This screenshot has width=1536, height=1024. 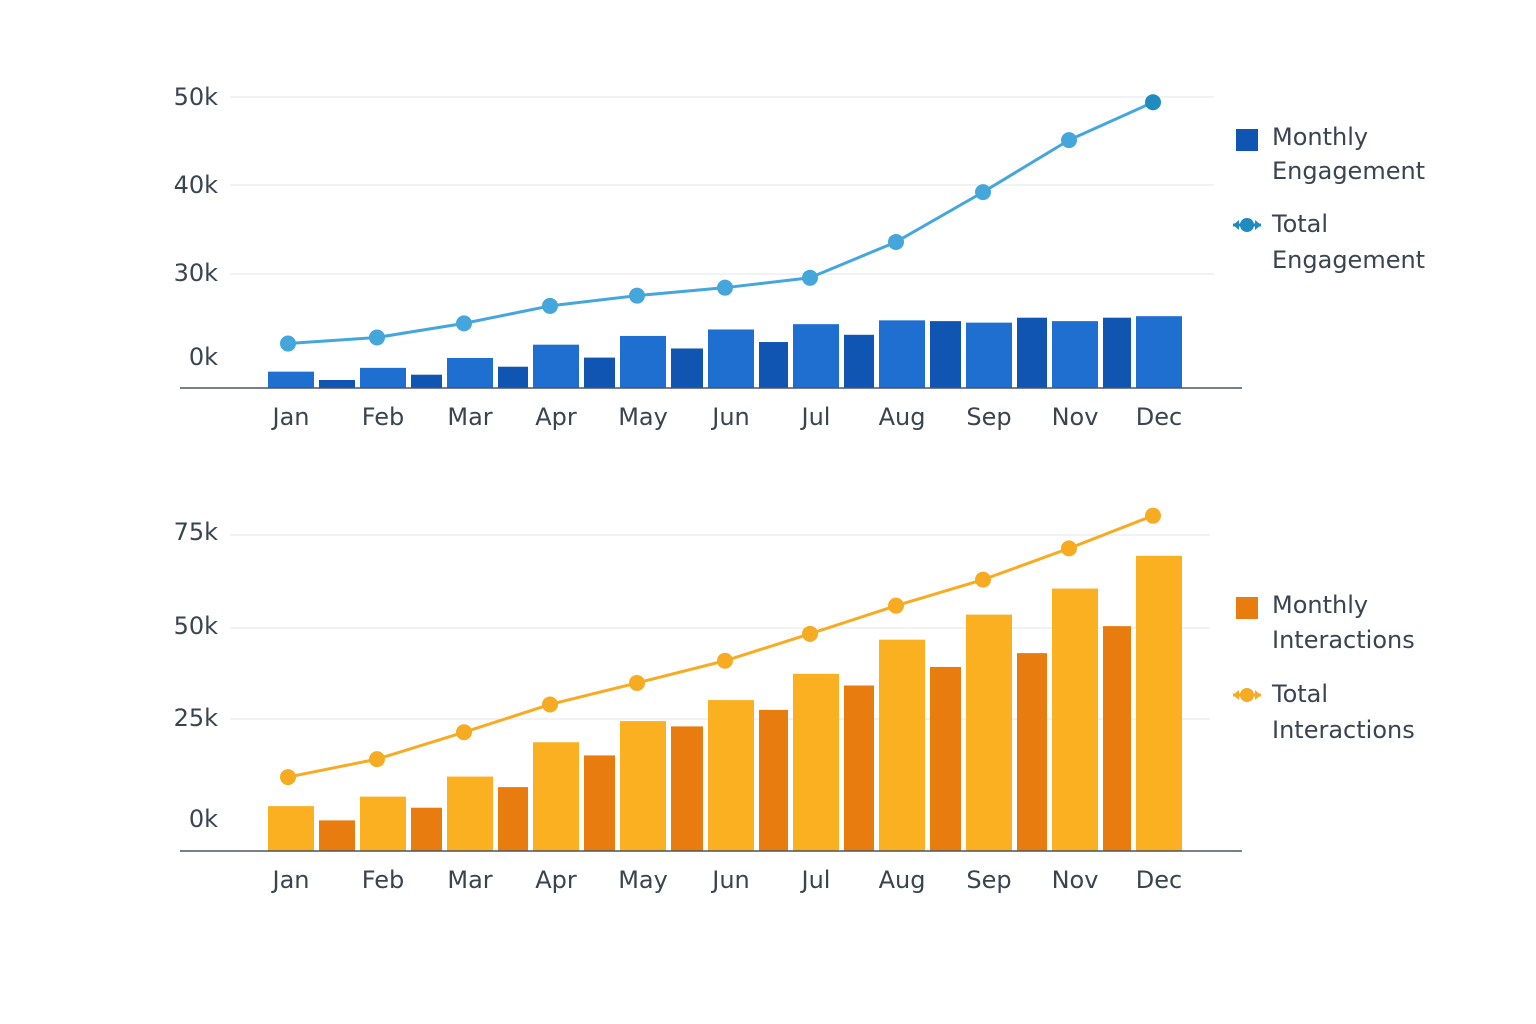 What do you see at coordinates (196, 185) in the screenshot?
I see `y-tick-label: 40k` at bounding box center [196, 185].